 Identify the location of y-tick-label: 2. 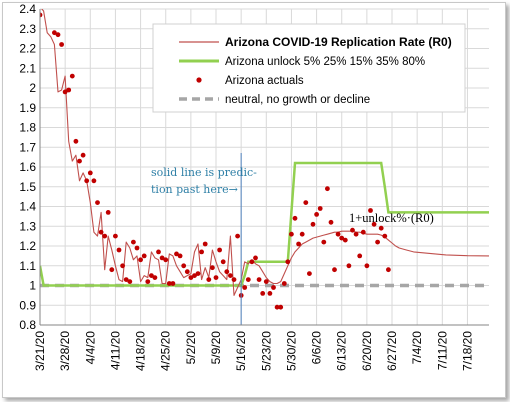
(32, 88).